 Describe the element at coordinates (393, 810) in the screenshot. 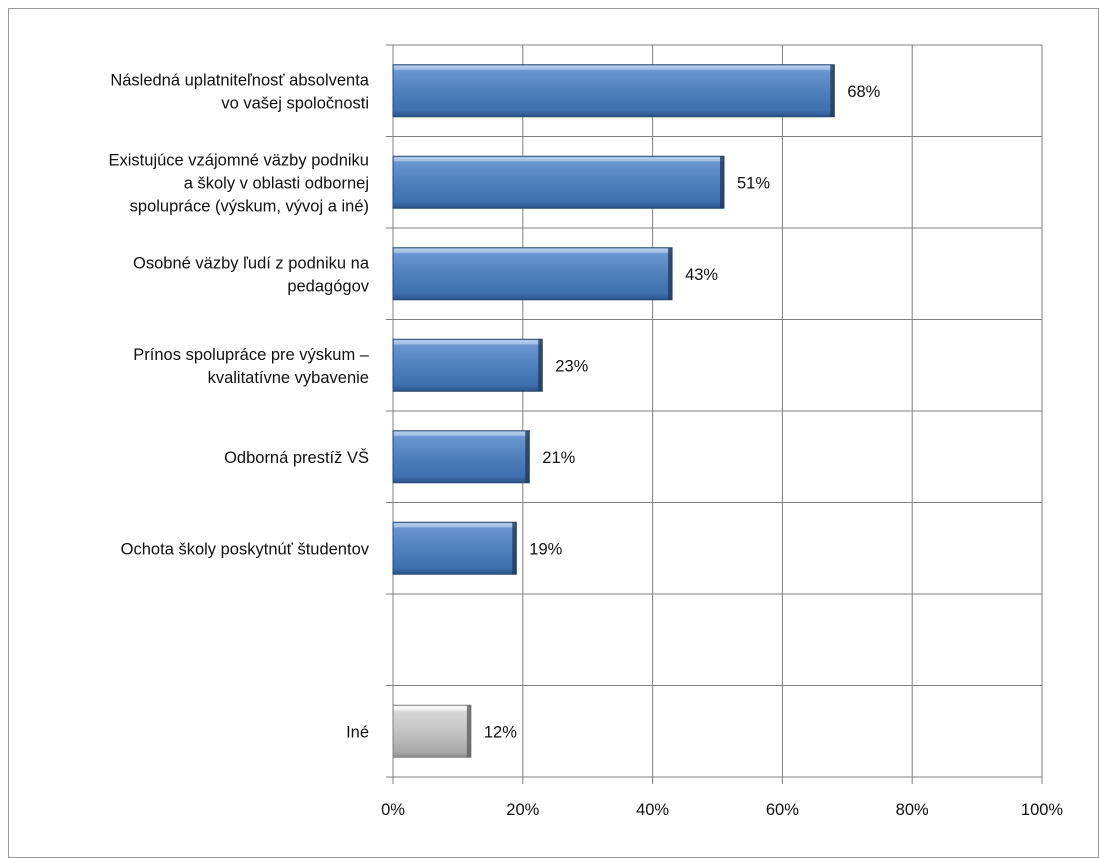

I see `x-tick-label: 0%` at that location.